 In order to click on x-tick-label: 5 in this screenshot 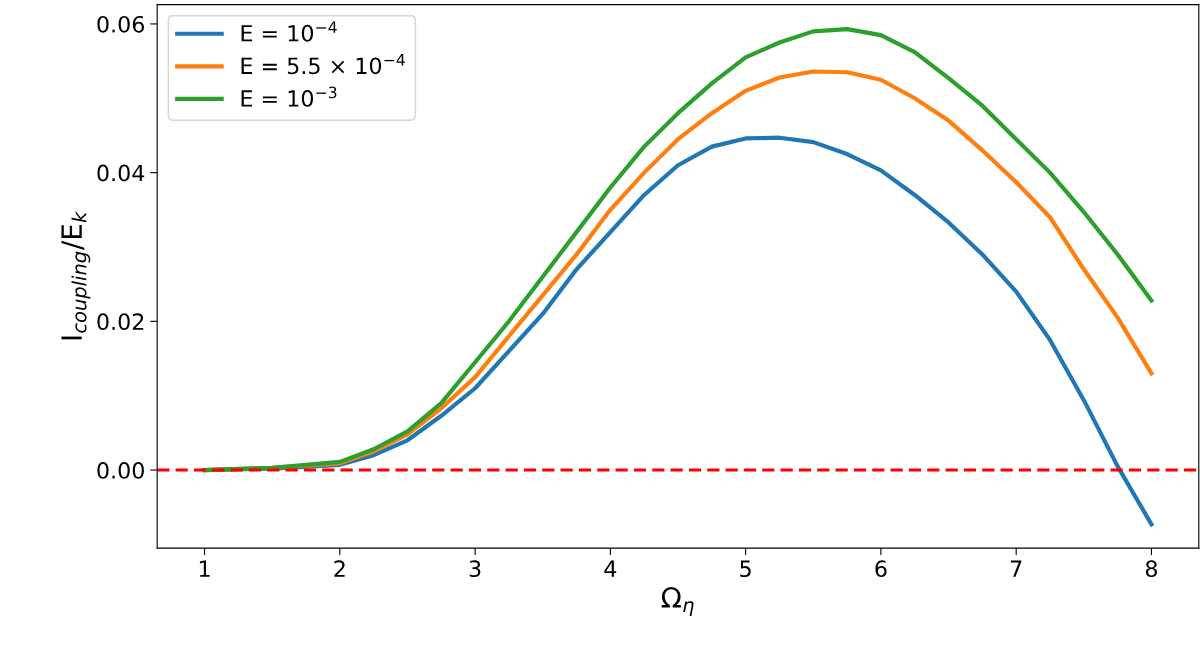, I will do `click(745, 569)`.